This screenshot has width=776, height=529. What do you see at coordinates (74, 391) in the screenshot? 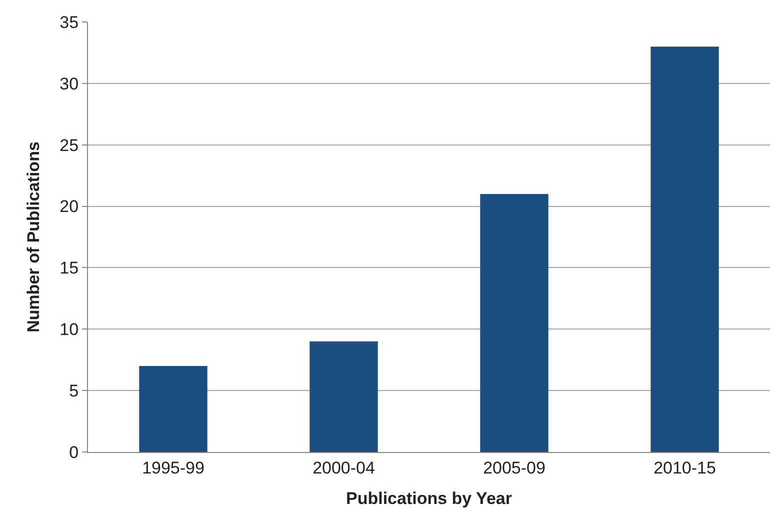
I see `y-tick-label: 5` at bounding box center [74, 391].